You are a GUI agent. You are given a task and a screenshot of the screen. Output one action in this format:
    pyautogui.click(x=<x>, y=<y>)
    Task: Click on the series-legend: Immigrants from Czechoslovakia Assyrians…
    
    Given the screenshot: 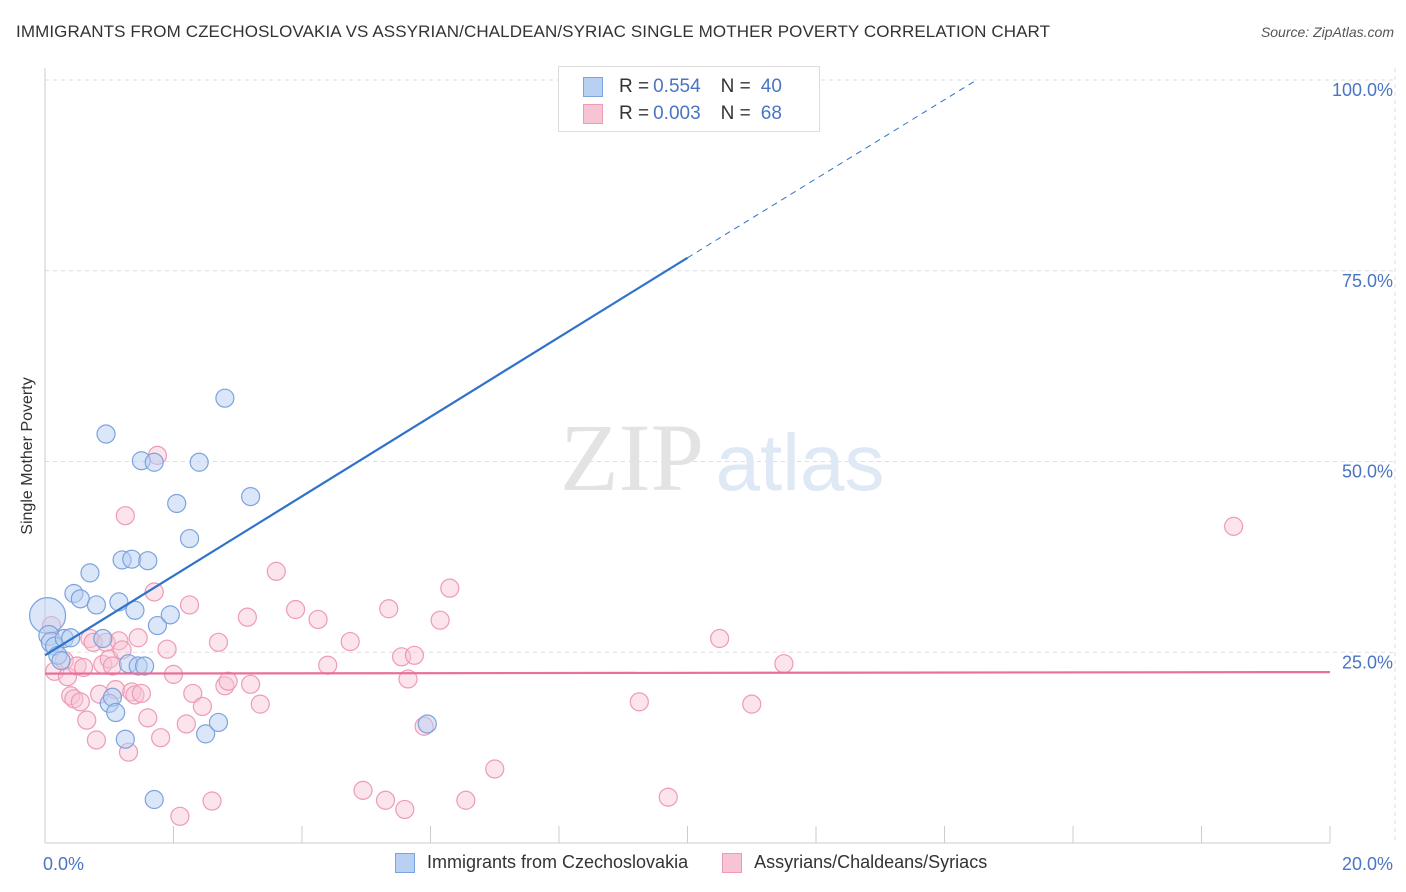 What is the action you would take?
    pyautogui.click(x=708, y=862)
    